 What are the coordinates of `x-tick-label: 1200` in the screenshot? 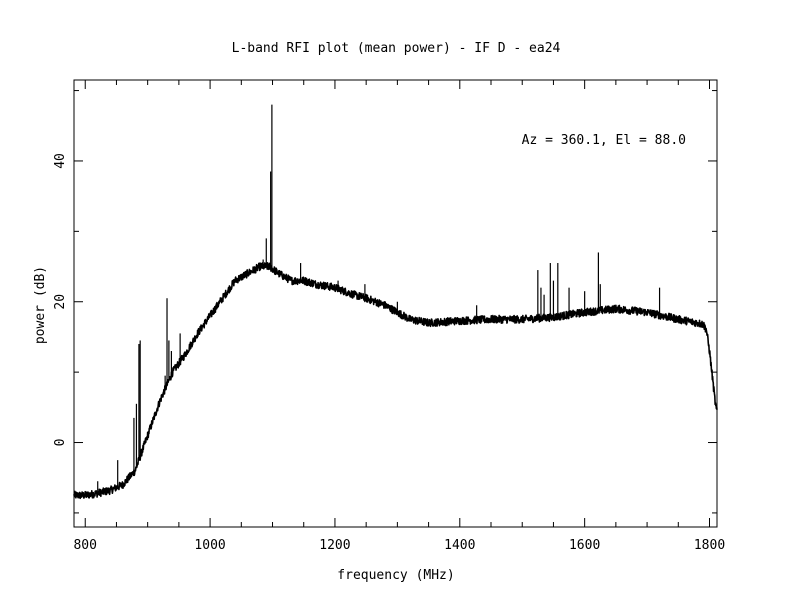 It's located at (334, 545).